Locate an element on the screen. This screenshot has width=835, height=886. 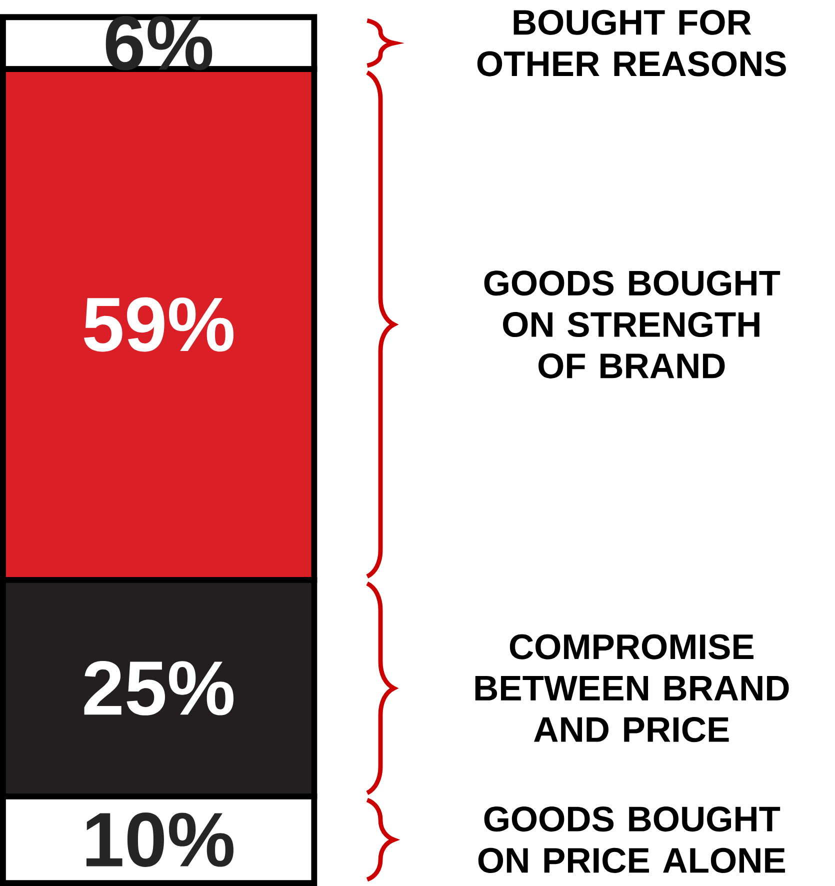
data-label: 6% is located at coordinates (159, 43).